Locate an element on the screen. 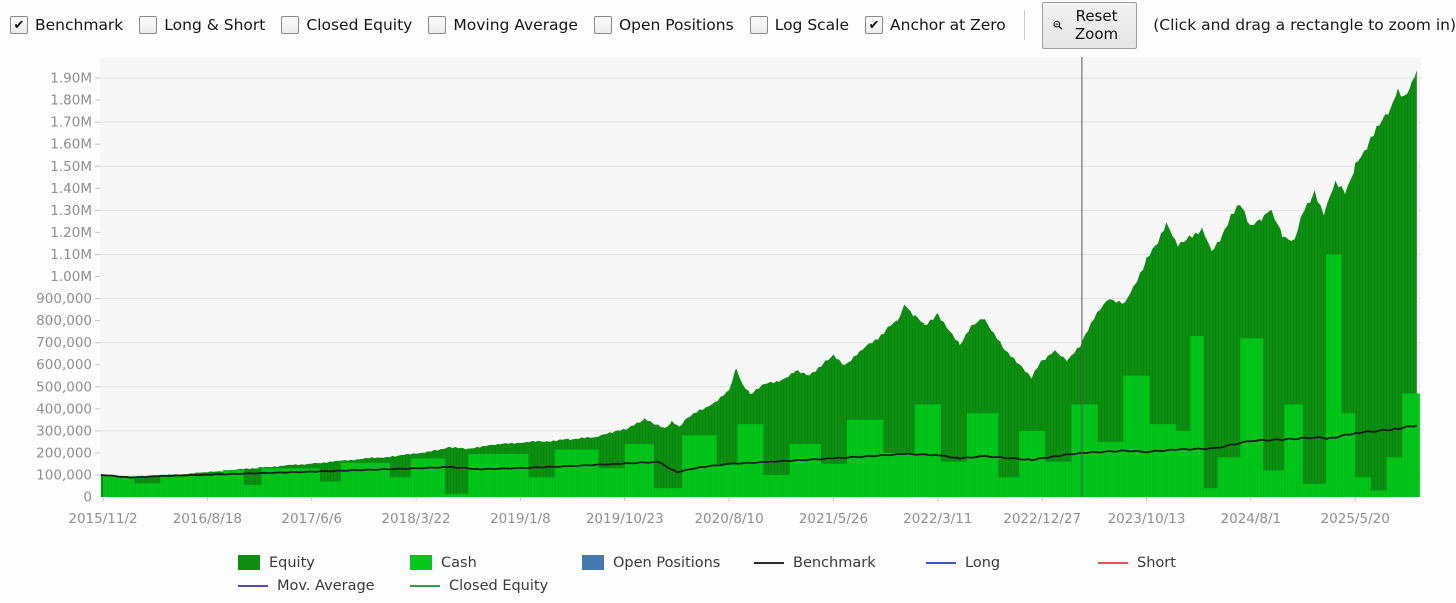 This screenshot has height=603, width=1456. y-axis-label: 1.90M is located at coordinates (71, 79).